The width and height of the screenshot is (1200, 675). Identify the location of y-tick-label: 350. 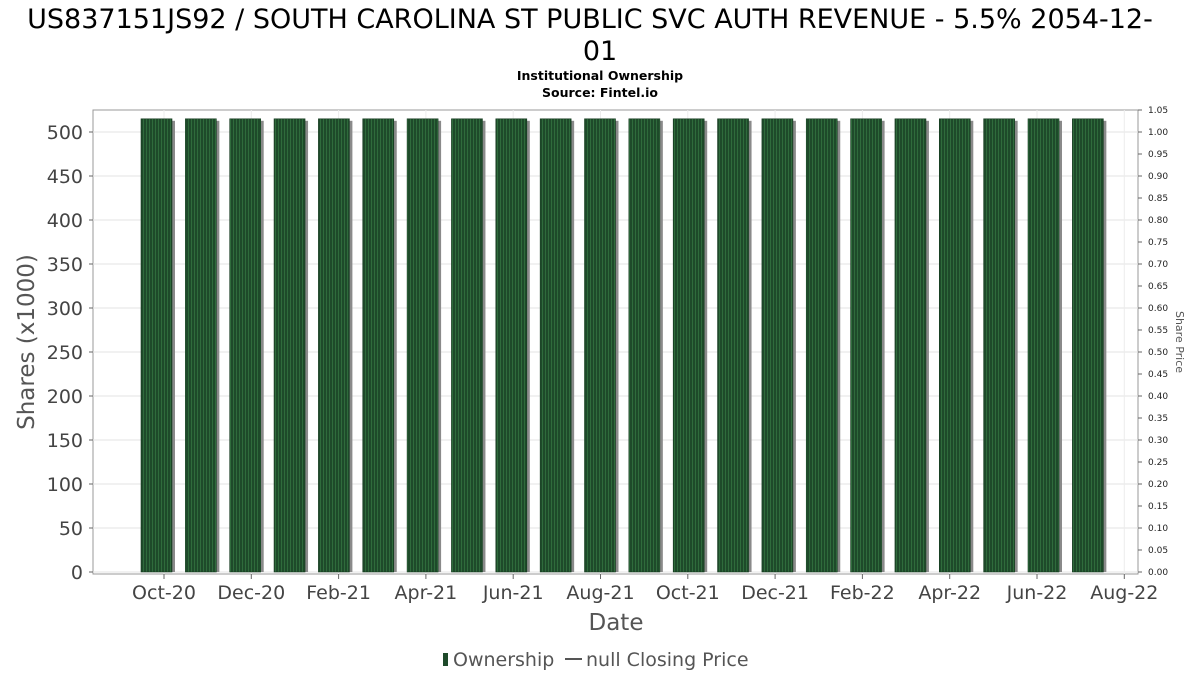
(65, 265).